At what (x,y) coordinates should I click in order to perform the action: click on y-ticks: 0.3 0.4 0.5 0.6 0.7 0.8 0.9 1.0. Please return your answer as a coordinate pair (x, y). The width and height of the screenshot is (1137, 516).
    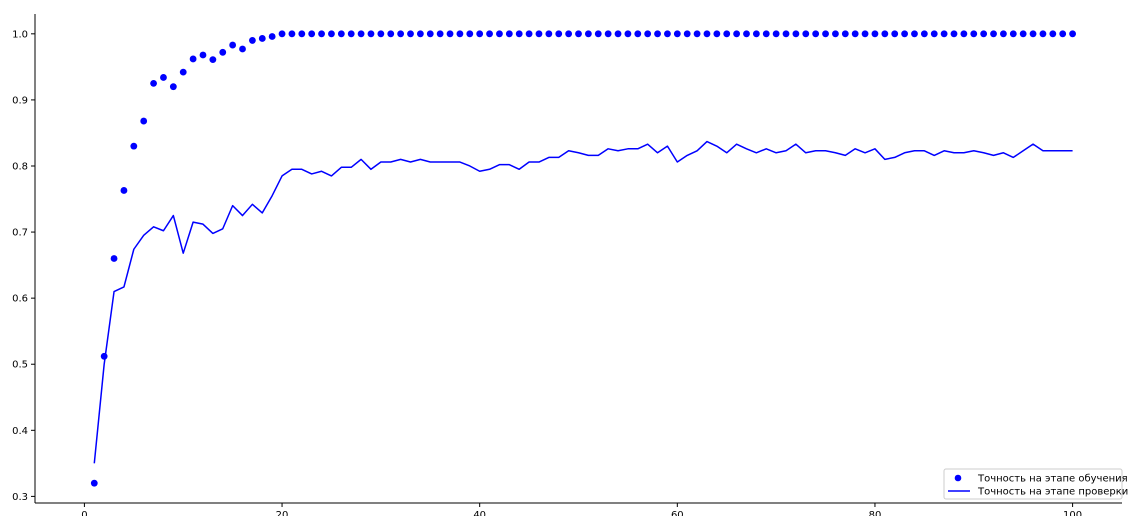
    Looking at the image, I should click on (23, 266).